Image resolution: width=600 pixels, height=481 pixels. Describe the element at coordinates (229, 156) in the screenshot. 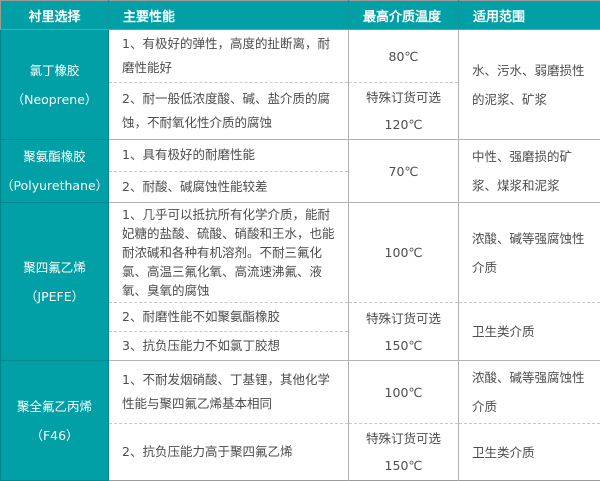

I see `performance-cell: 1、具有极好的耐磨性能` at that location.